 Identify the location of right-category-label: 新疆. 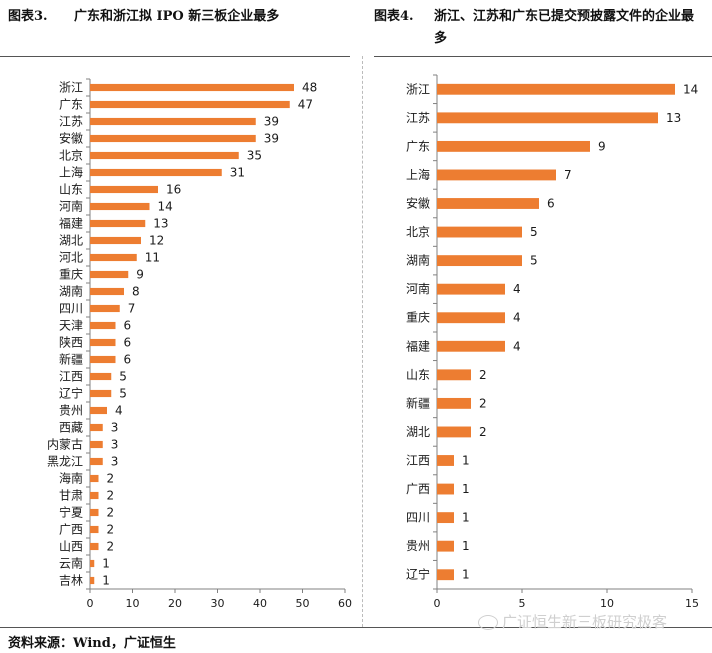
(418, 402).